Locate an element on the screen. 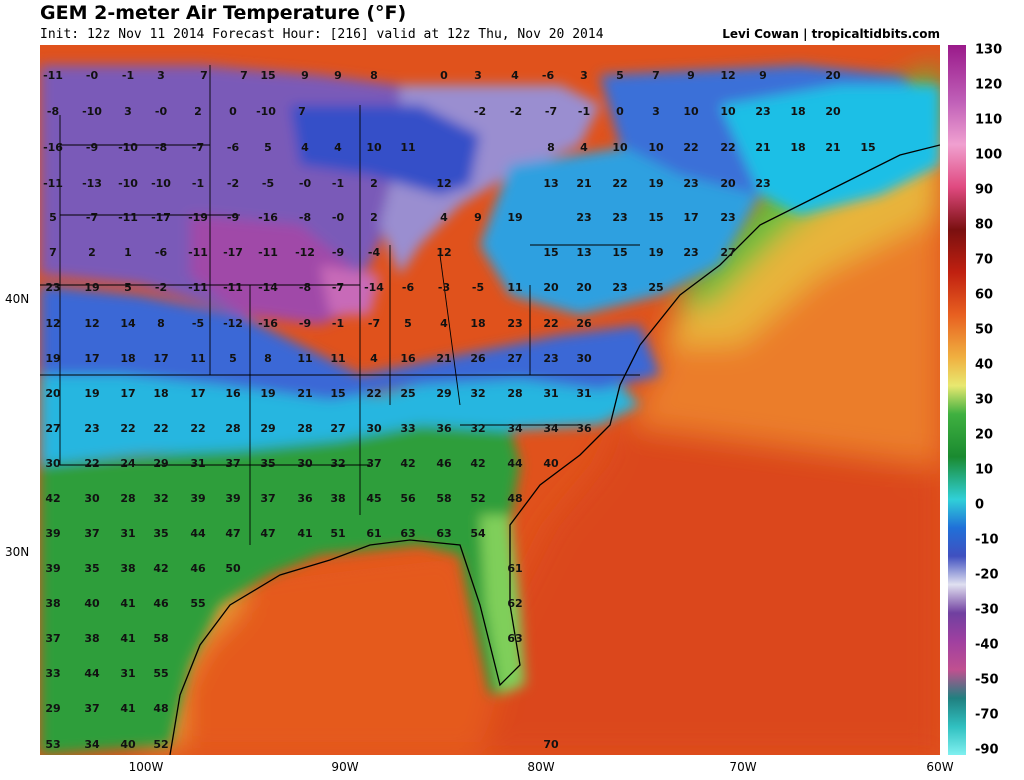  station-value: 33 is located at coordinates (52, 673).